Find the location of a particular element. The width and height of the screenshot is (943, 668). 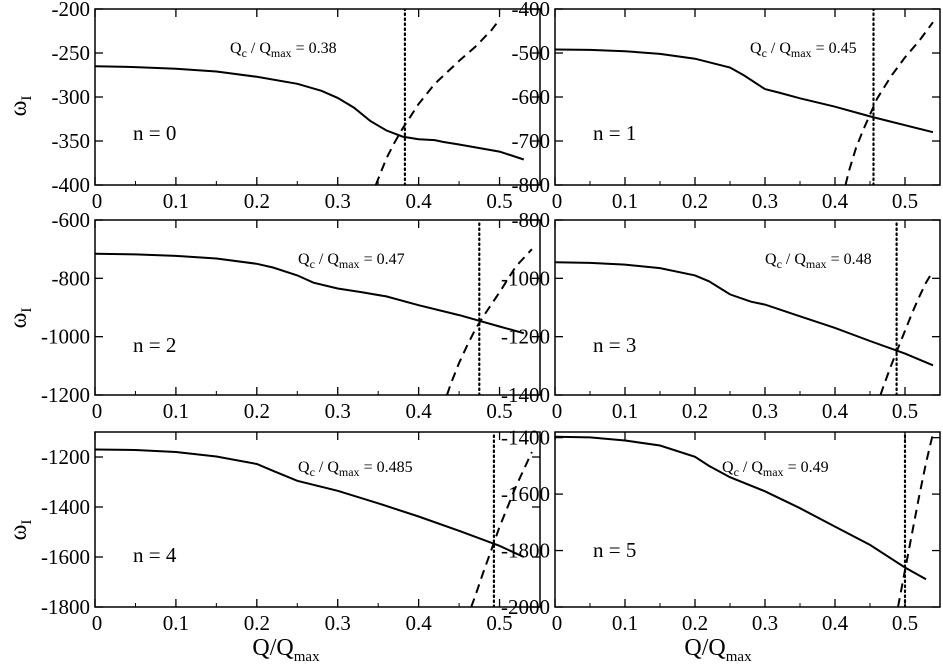

y-tick-label: -700 is located at coordinates (531, 141).